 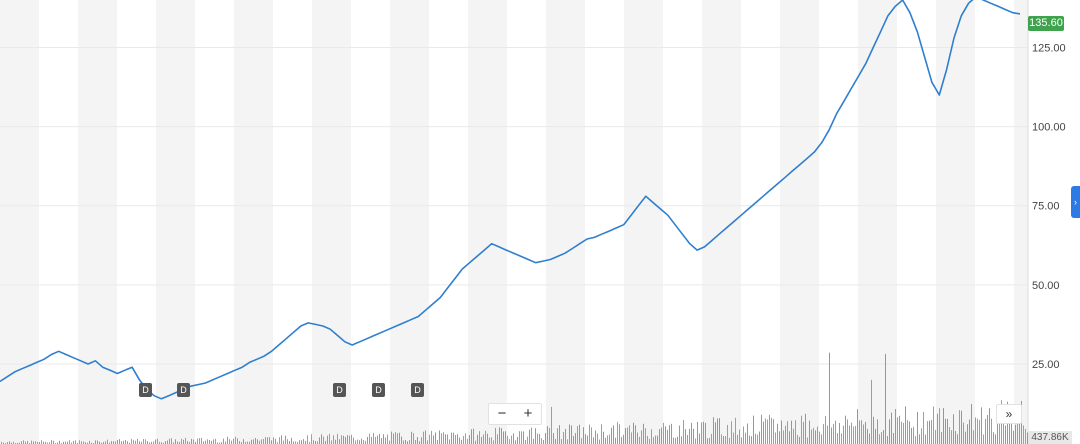 I want to click on panel-toggle-button: ›, so click(x=1075, y=202).